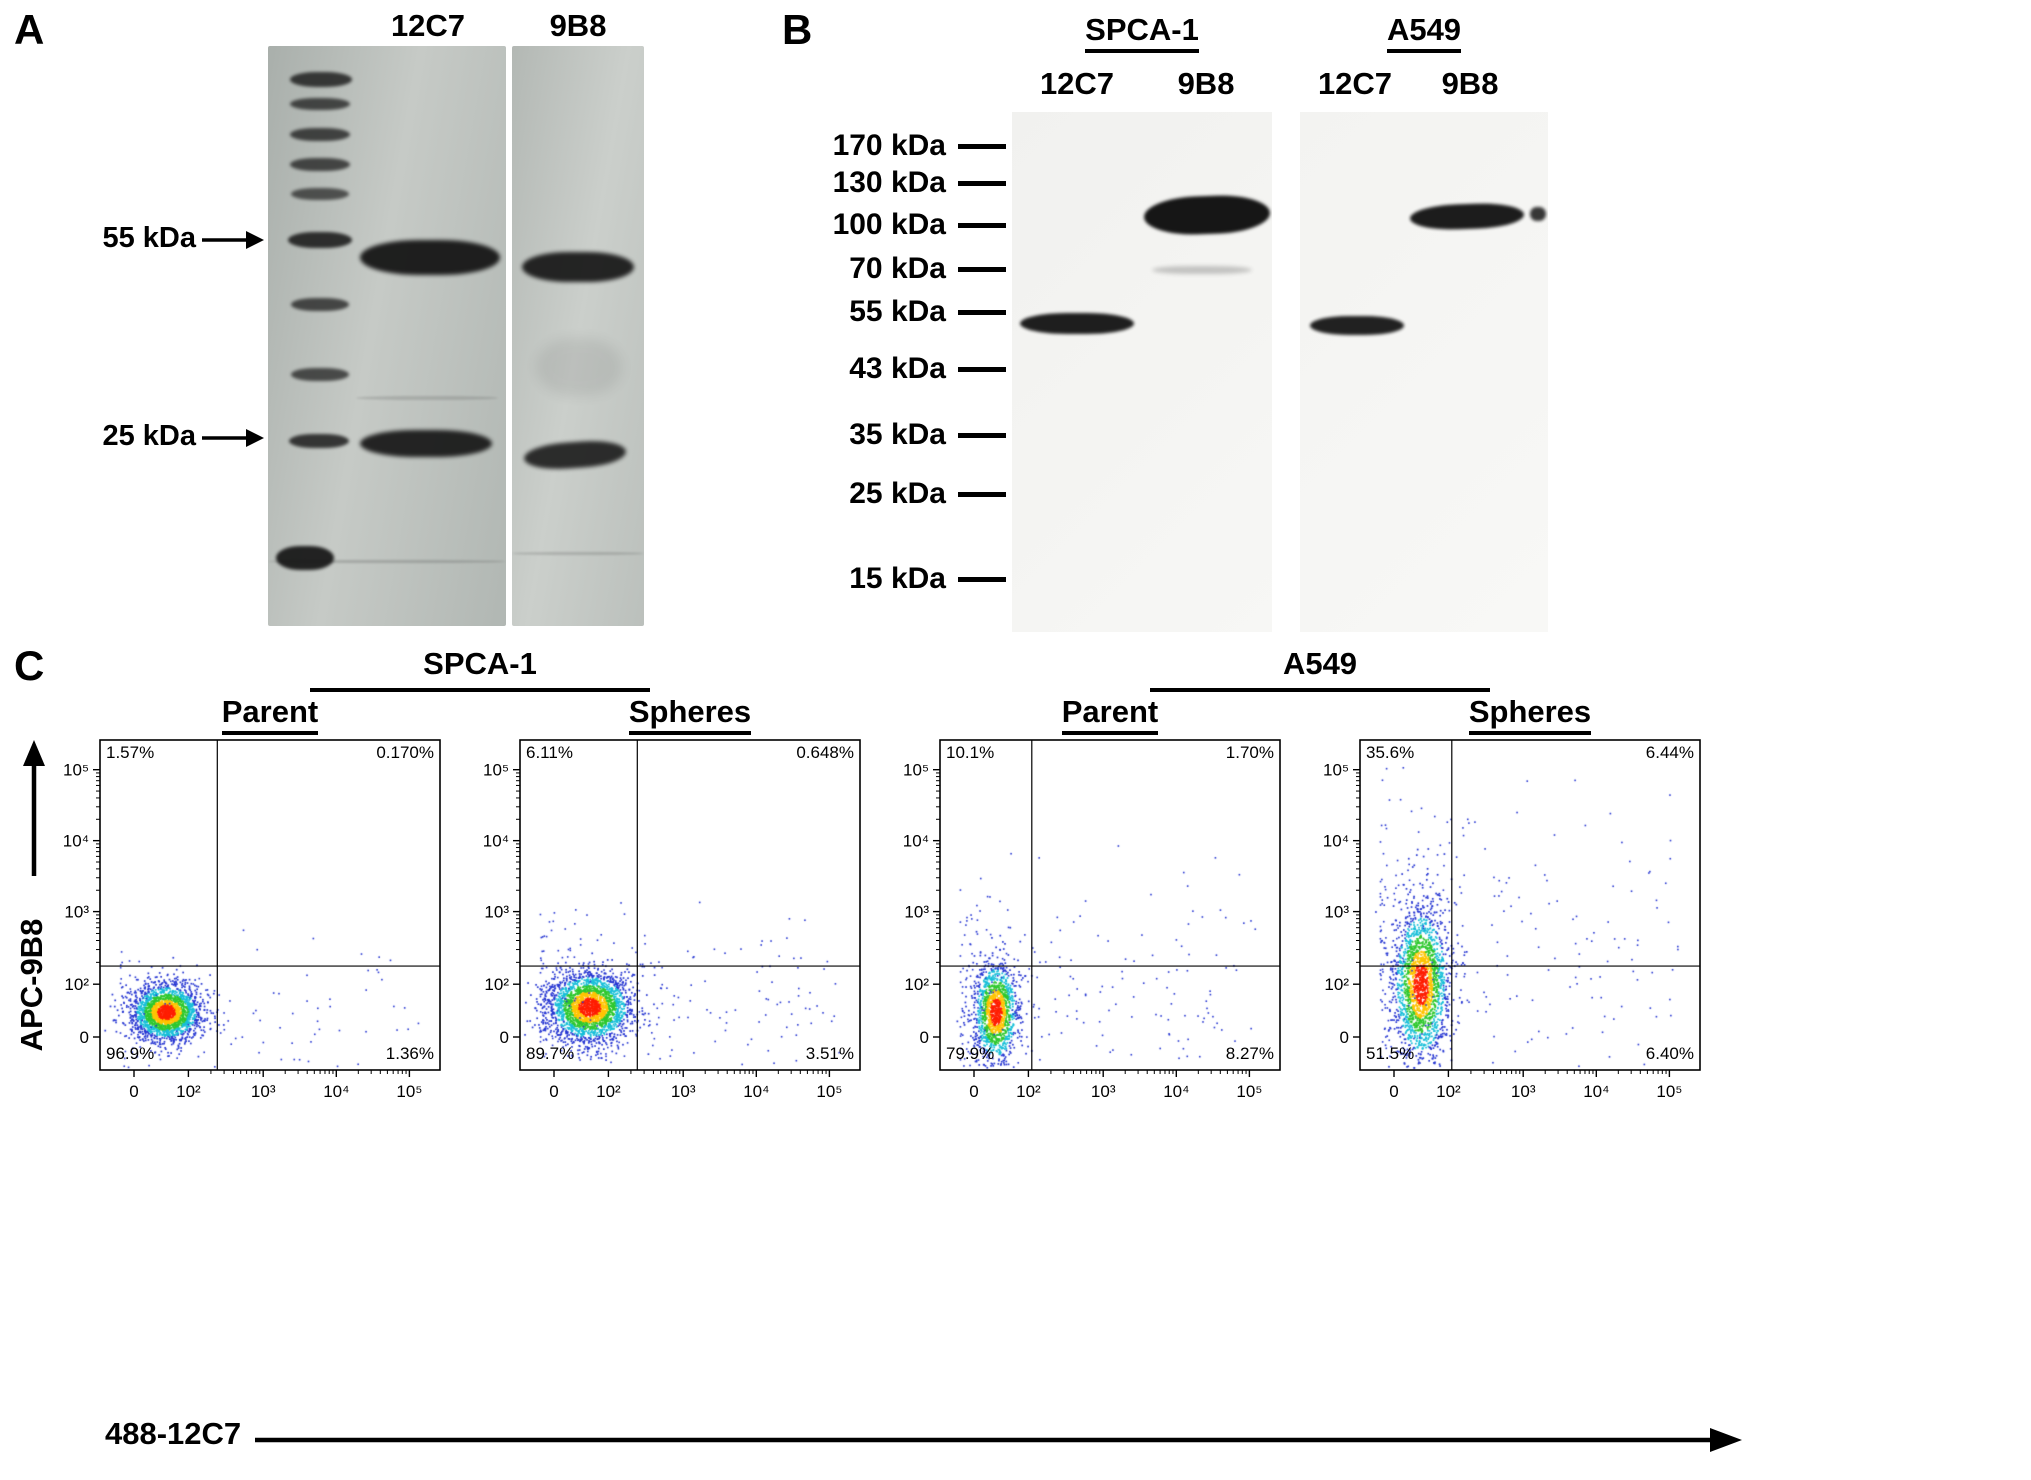 This screenshot has width=2031, height=1480. I want to click on mw-marker-label: 100 kDa, so click(889, 224).